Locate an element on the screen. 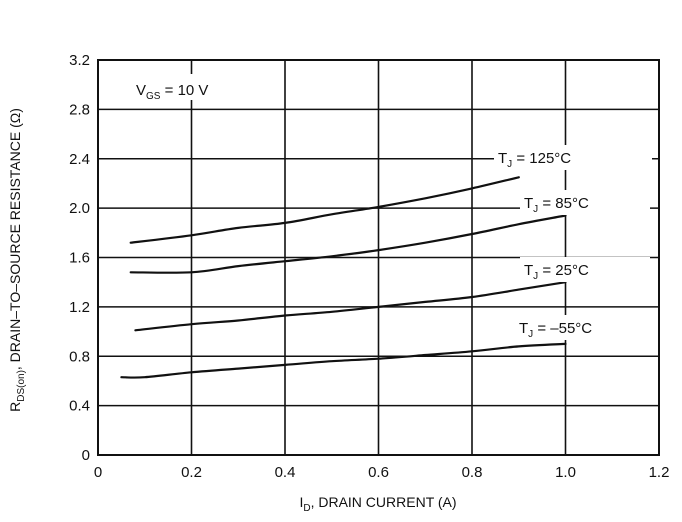 This screenshot has height=522, width=682. series-label: TJ = 85°C is located at coordinates (556, 205).